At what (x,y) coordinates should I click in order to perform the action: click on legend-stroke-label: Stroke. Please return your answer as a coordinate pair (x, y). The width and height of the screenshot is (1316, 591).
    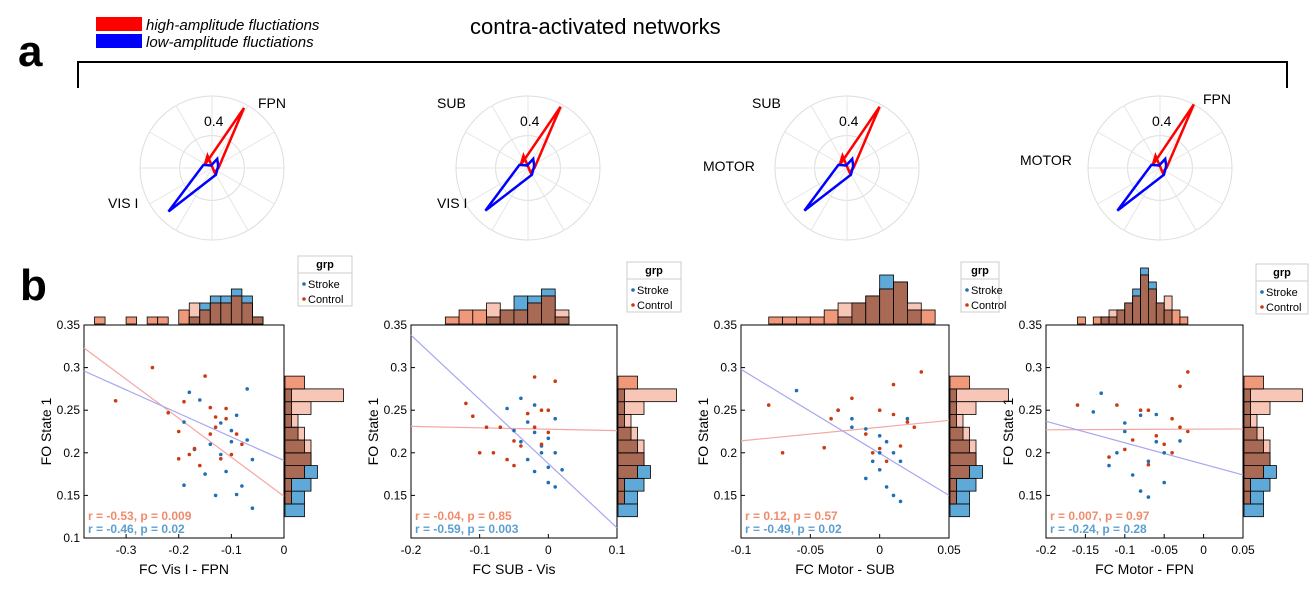
    Looking at the image, I should click on (324, 285).